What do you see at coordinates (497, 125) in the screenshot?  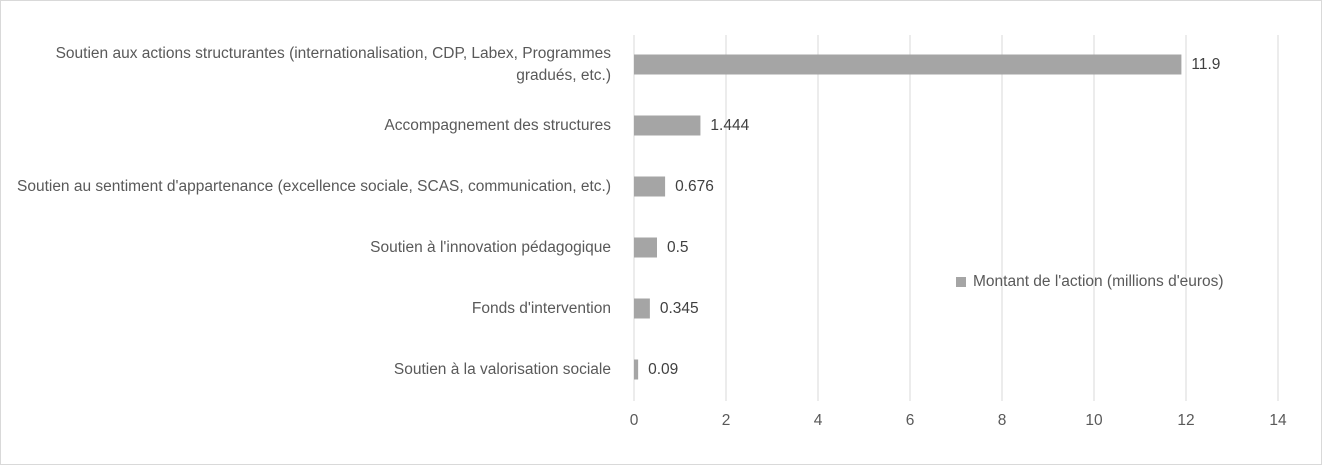 I see `y-tick-label: Accompagnement des structures` at bounding box center [497, 125].